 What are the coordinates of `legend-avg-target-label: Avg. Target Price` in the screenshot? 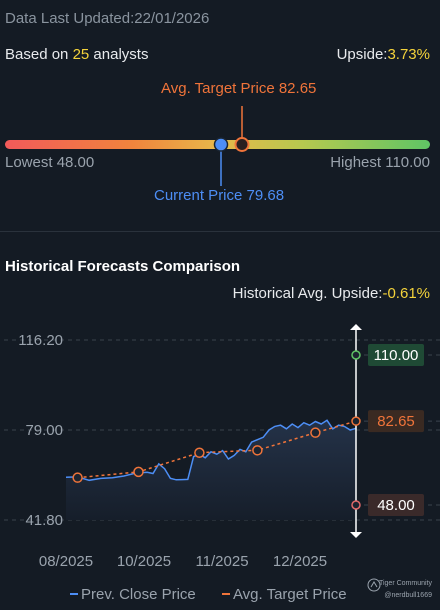 It's located at (289, 594).